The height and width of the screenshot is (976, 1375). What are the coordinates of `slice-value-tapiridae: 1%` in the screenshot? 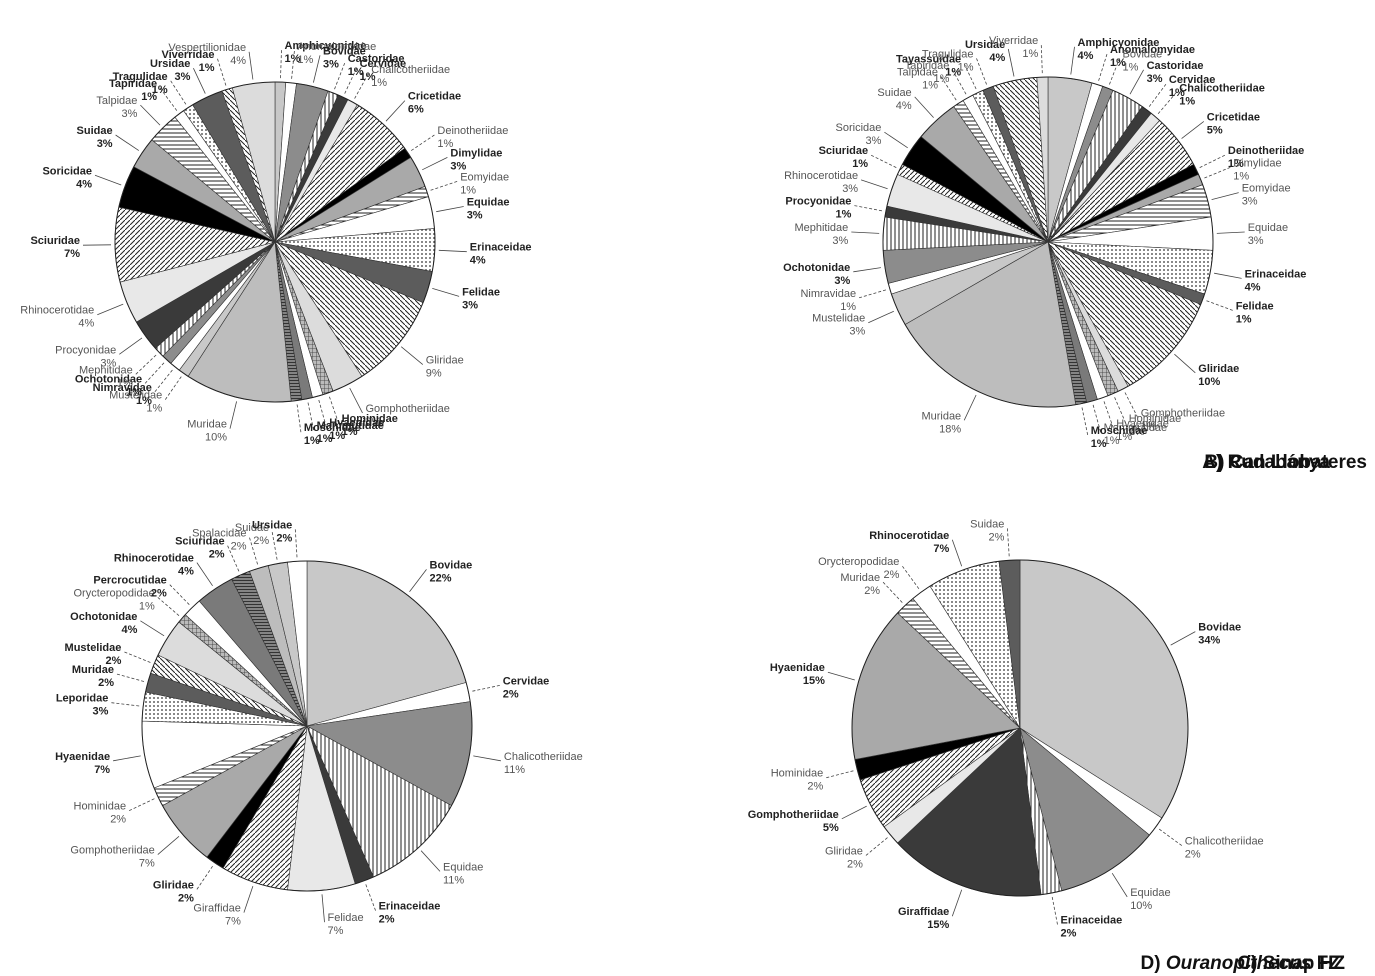 It's located at (149, 97).